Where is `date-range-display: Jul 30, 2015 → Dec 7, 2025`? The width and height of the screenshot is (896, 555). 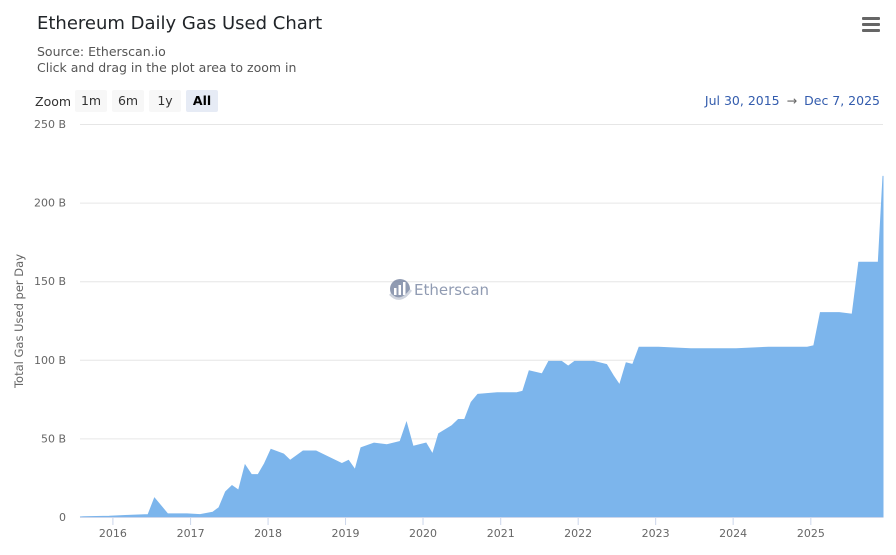 date-range-display: Jul 30, 2015 → Dec 7, 2025 is located at coordinates (792, 100).